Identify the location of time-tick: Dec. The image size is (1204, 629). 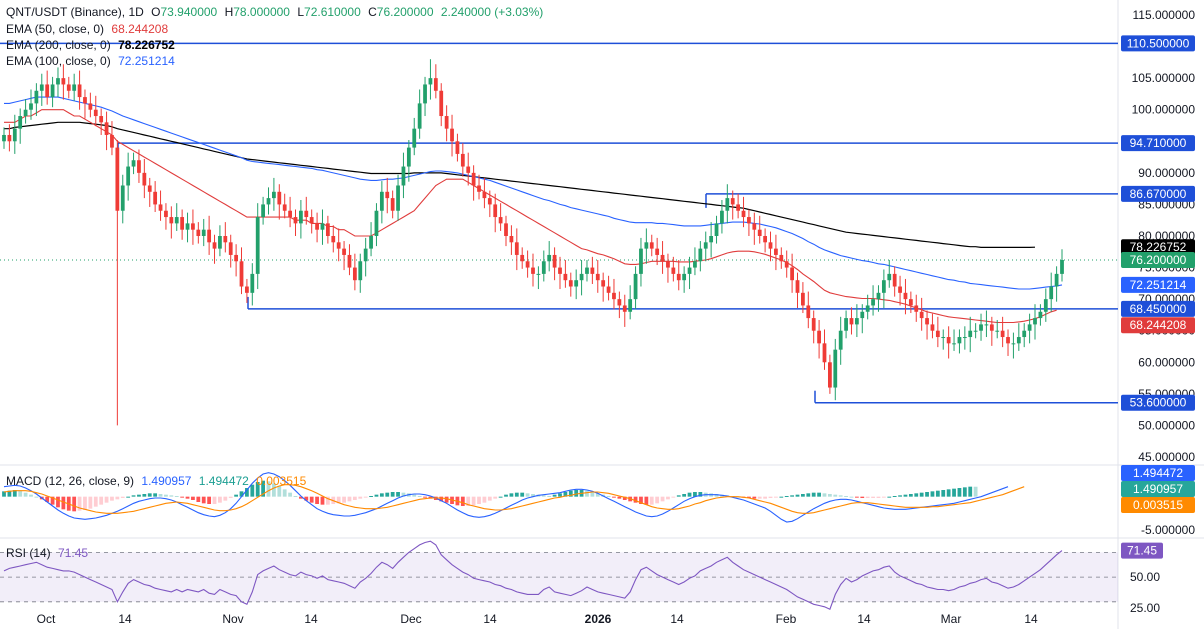
(410, 619).